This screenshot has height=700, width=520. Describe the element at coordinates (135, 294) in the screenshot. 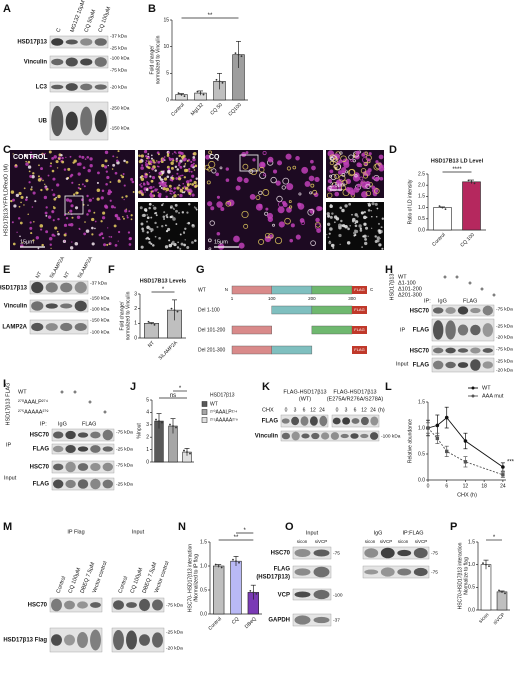

I see `y-tick-label: 3` at that location.